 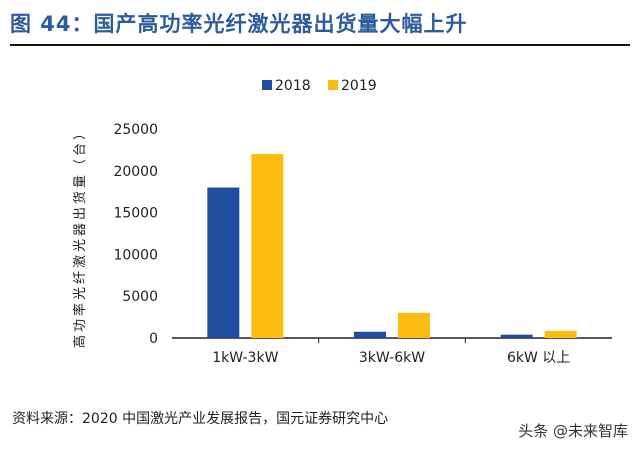 I want to click on y-axis-label: 高功率光纤激光器出货量（台）, so click(x=80, y=236).